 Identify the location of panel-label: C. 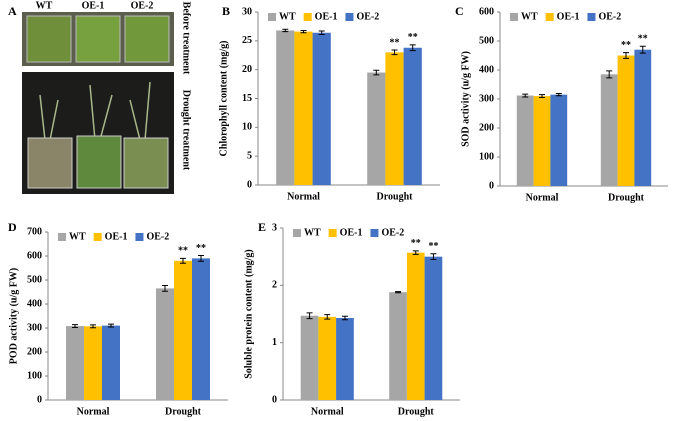
(459, 11).